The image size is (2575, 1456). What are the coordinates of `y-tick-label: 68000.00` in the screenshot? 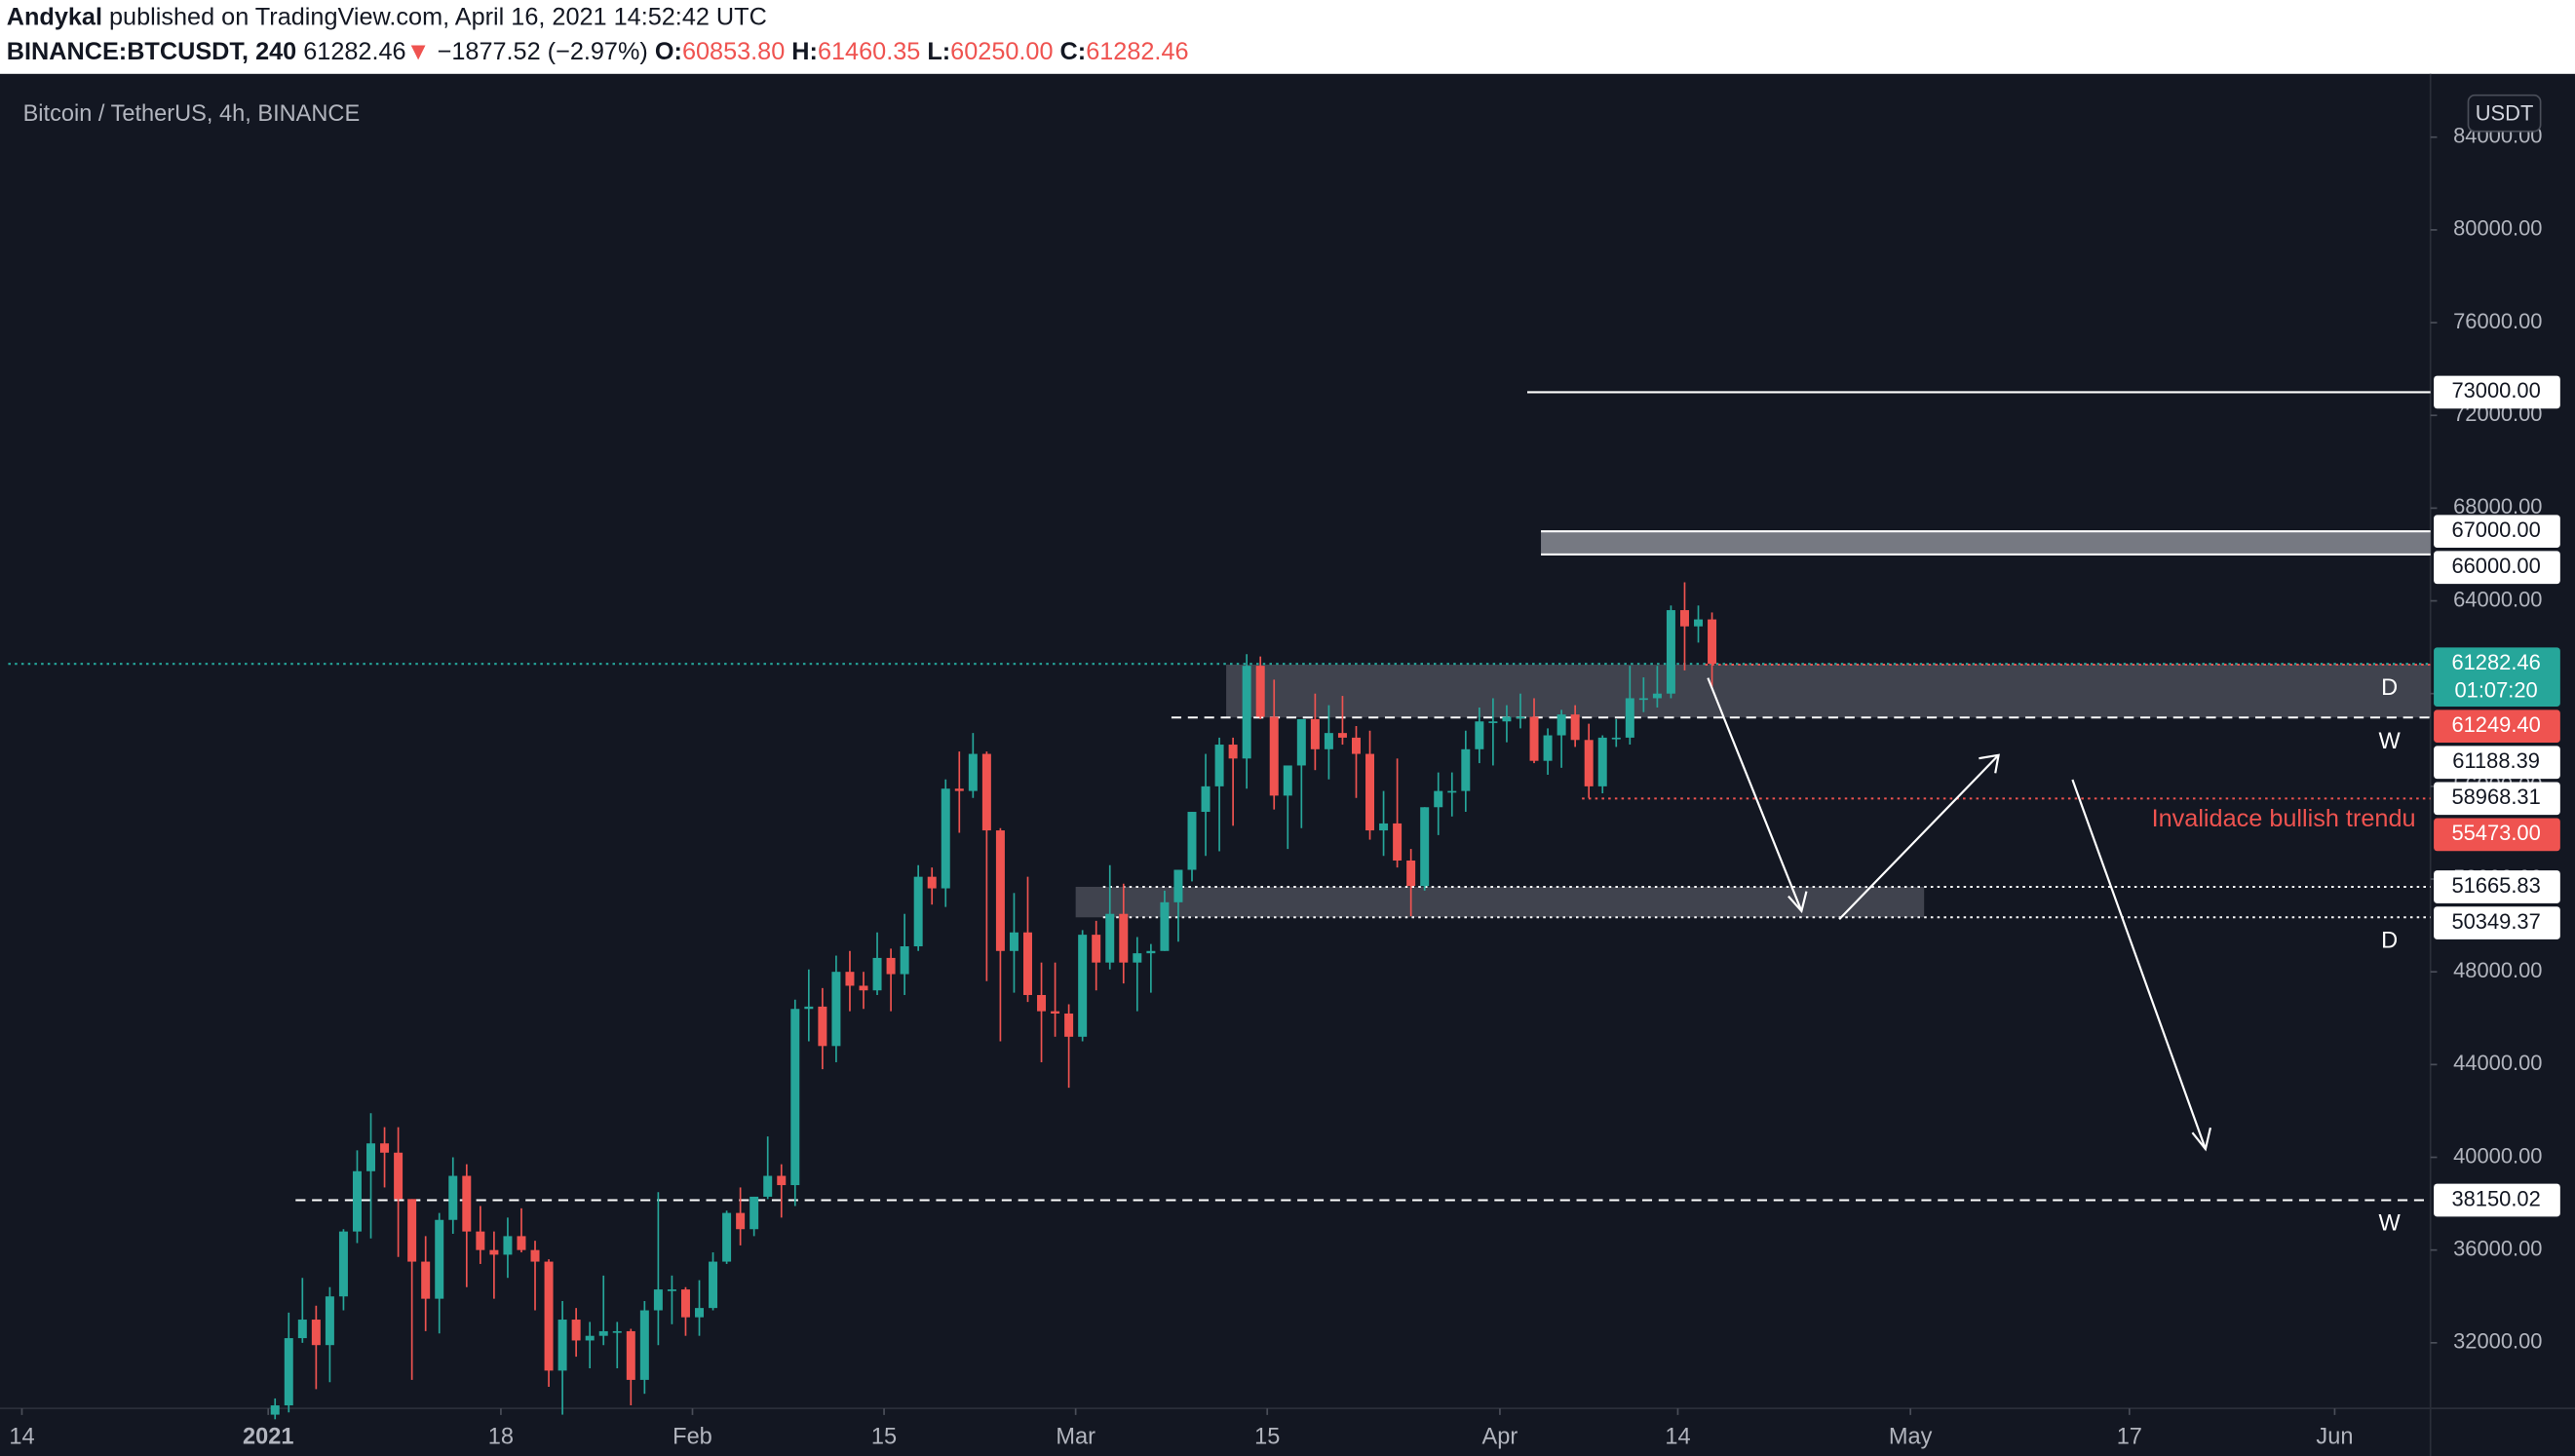 It's located at (2498, 506).